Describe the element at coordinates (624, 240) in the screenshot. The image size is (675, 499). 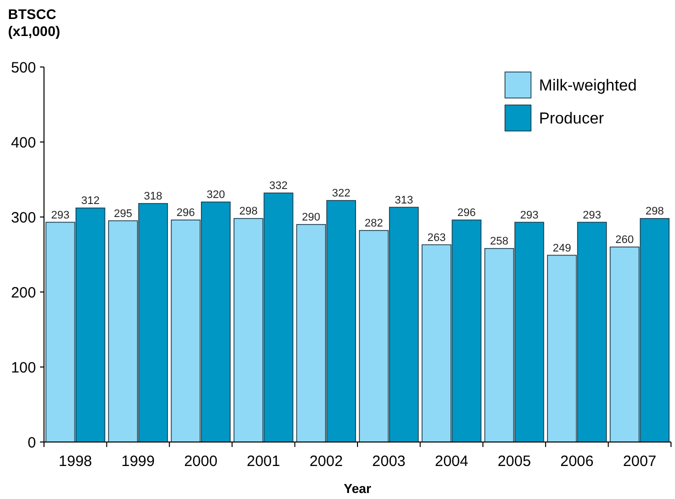
I see `data-label: 260` at that location.